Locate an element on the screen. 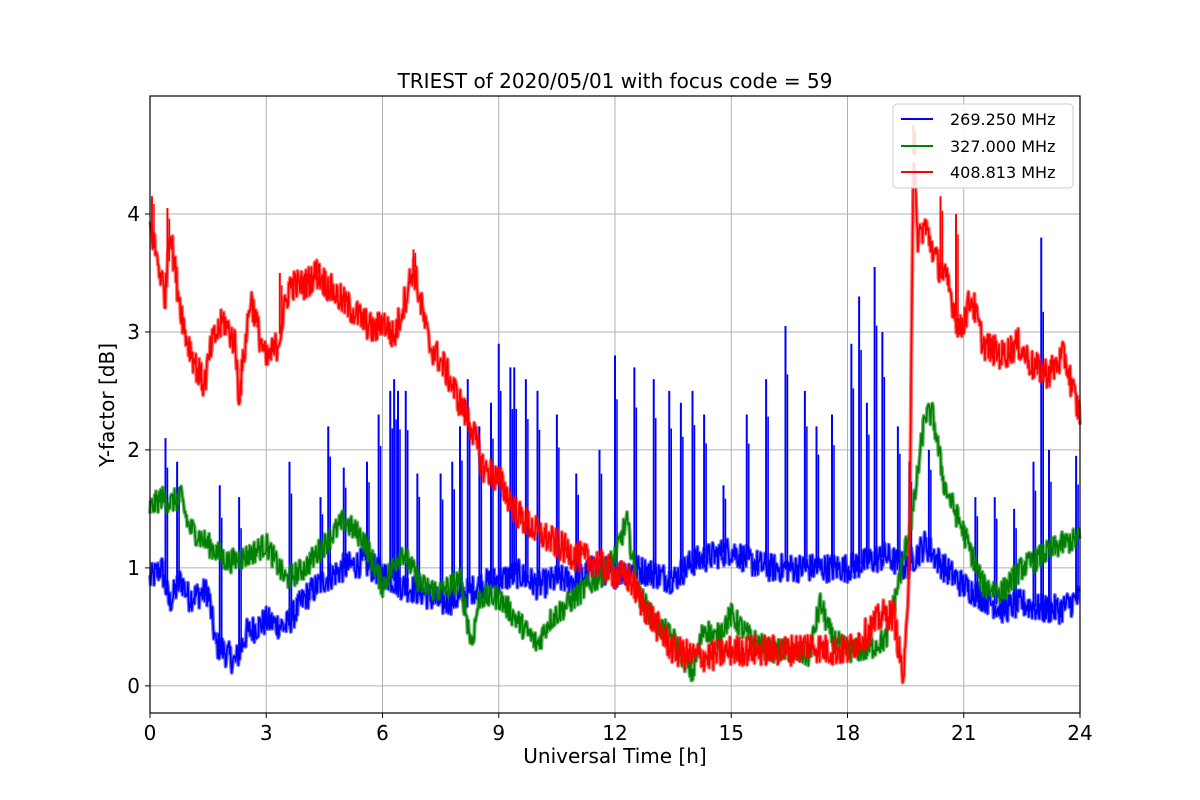 The height and width of the screenshot is (800, 1200). x-tick-label: 21 is located at coordinates (963, 733).